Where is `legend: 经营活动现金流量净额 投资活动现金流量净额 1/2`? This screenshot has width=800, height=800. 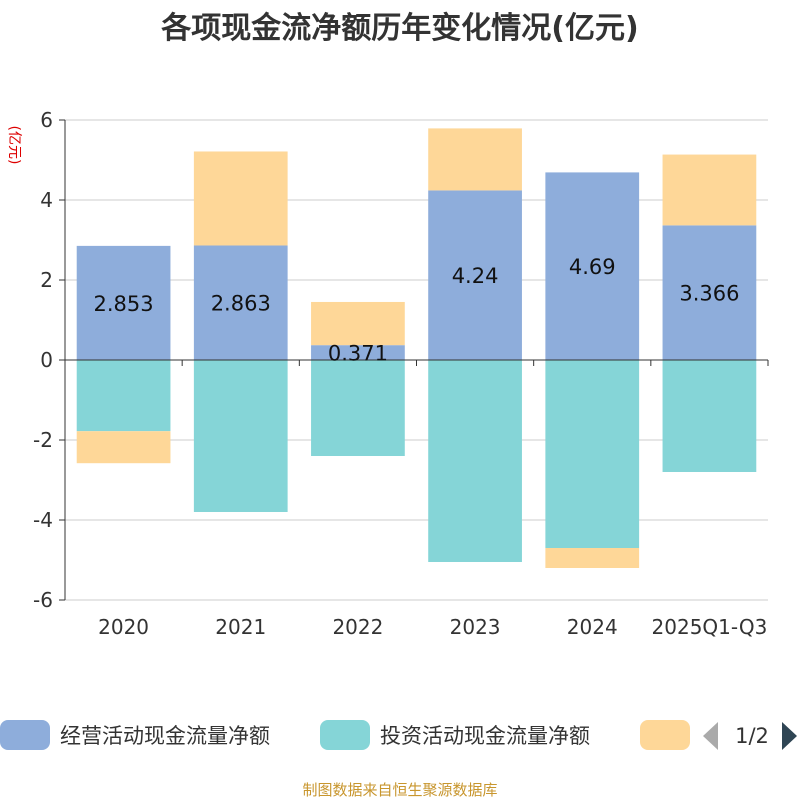 legend: 经营活动现金流量净额 投资活动现金流量净额 1/2 is located at coordinates (398, 735).